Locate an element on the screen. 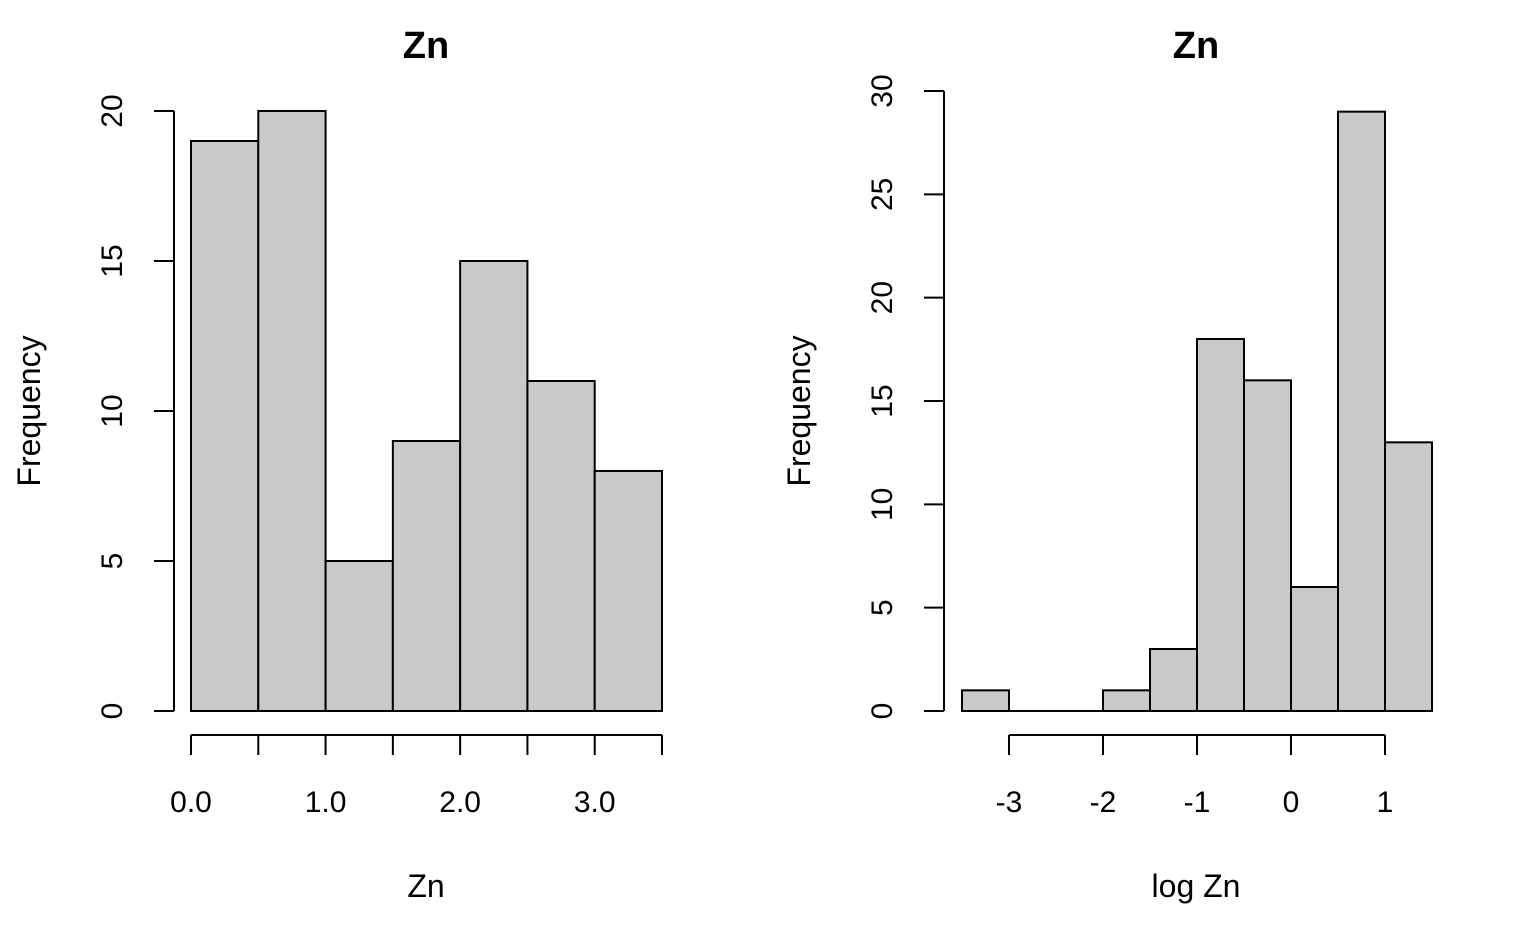  y-tick-label: 30 is located at coordinates (882, 90).